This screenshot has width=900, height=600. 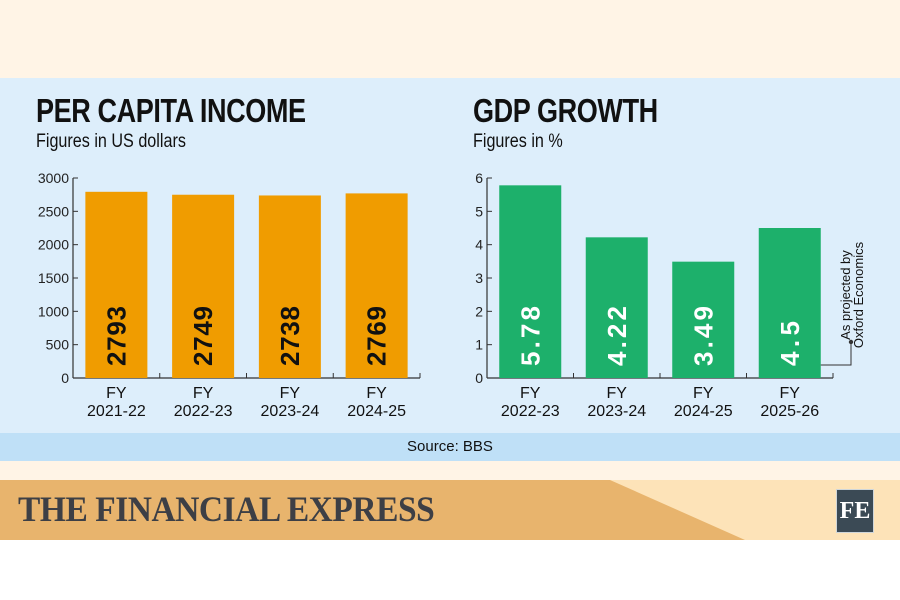 I want to click on x-tick-label: 2021-22, so click(x=116, y=411).